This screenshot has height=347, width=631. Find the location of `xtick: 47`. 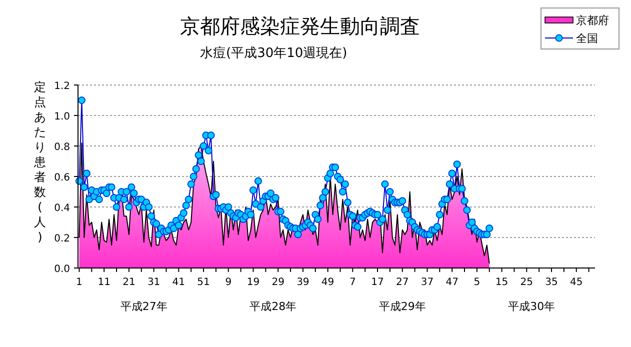

xtick: 47 is located at coordinates (452, 282).